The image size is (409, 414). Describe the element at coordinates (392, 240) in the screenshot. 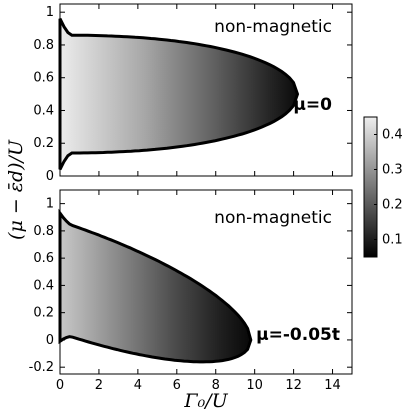

I see `colorbar-tick-label: 0.1` at that location.